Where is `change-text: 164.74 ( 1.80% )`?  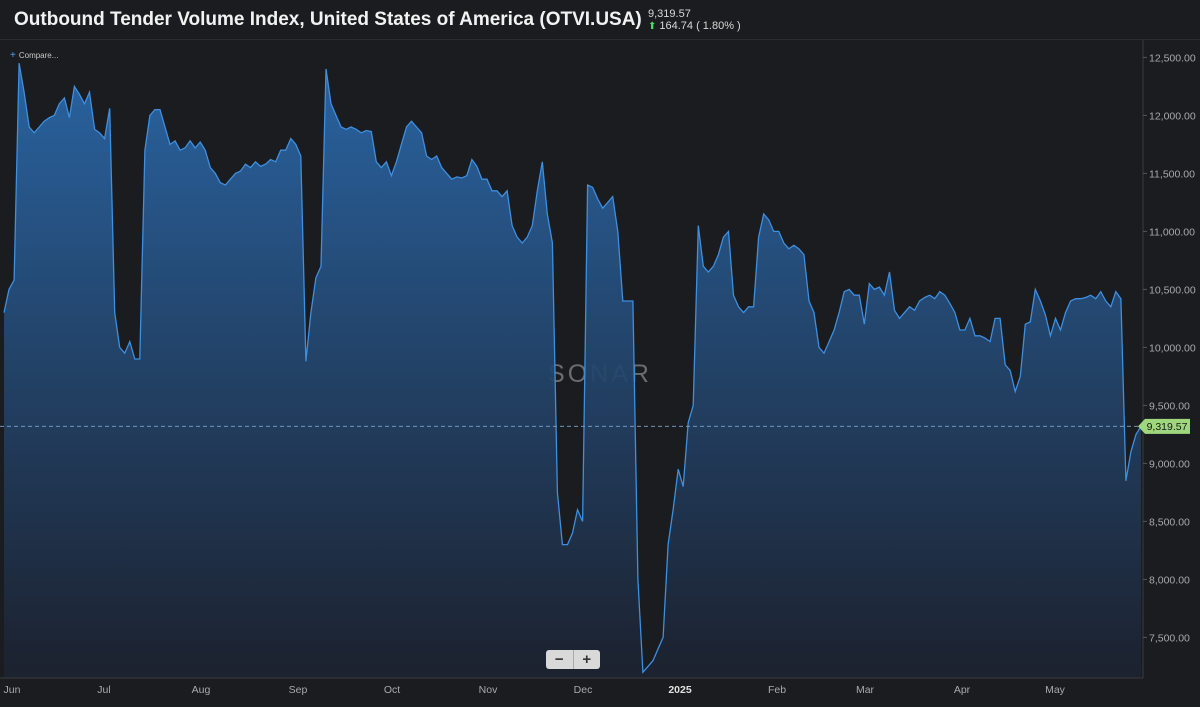 change-text: 164.74 ( 1.80% ) is located at coordinates (700, 26).